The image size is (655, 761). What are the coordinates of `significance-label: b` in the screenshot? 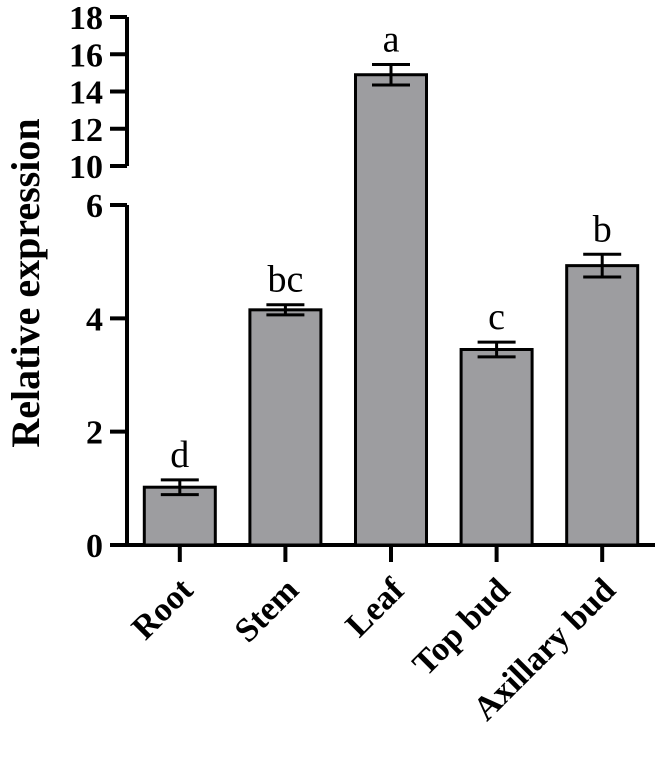 It's located at (602, 229).